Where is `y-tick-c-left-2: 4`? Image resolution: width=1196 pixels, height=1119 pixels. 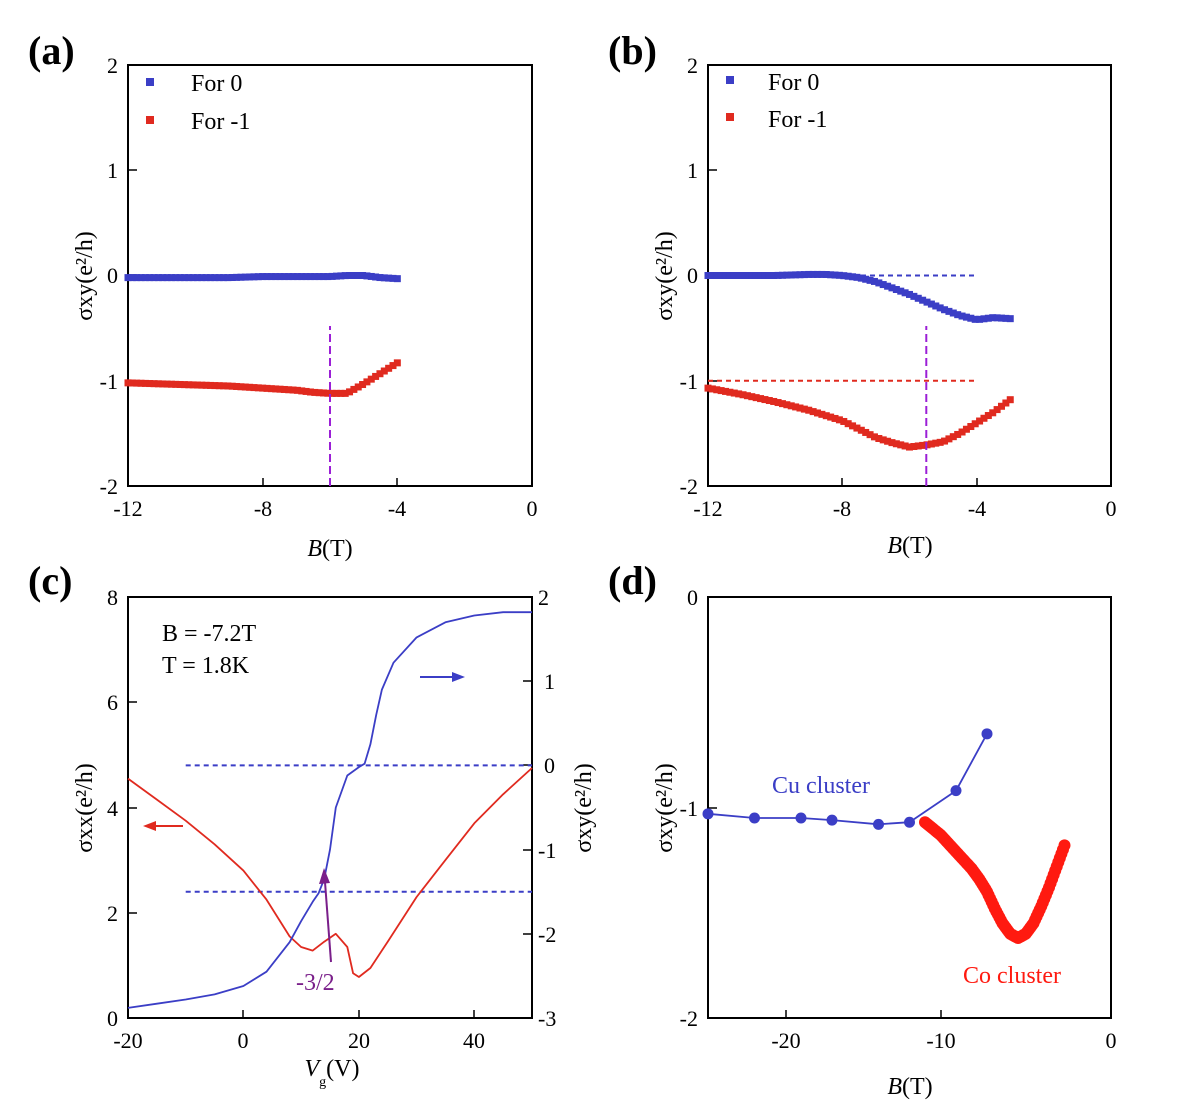 y-tick-c-left-2: 4 is located at coordinates (112, 808).